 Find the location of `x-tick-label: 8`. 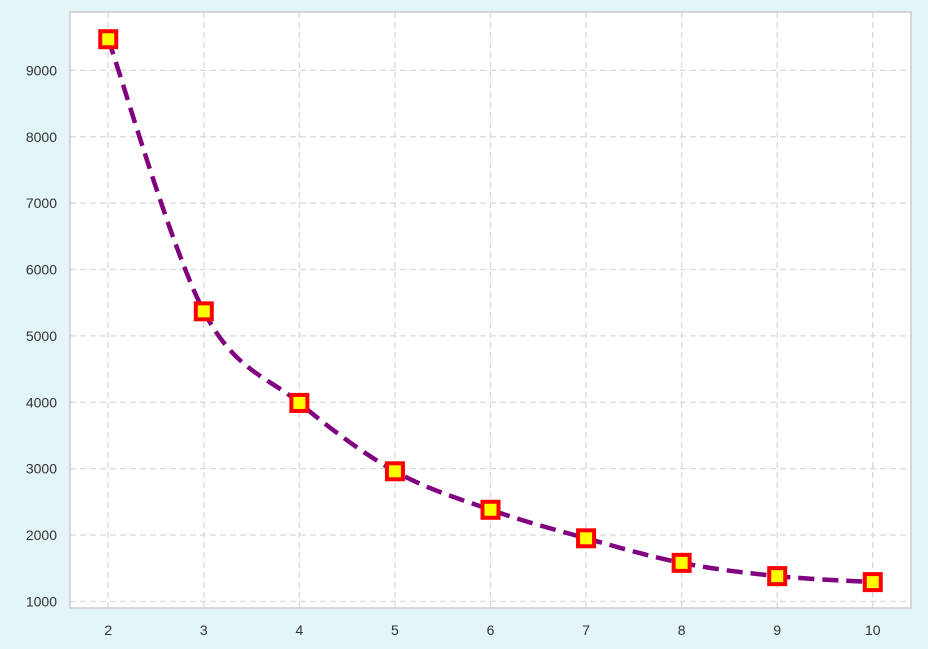

x-tick-label: 8 is located at coordinates (682, 630).